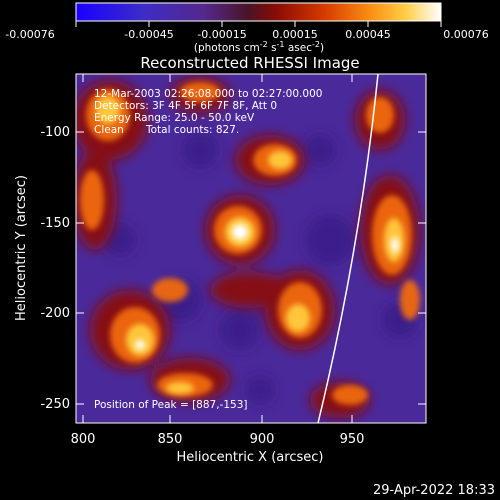  I want to click on colorbar-tick-label: -0.00015, so click(221, 34).